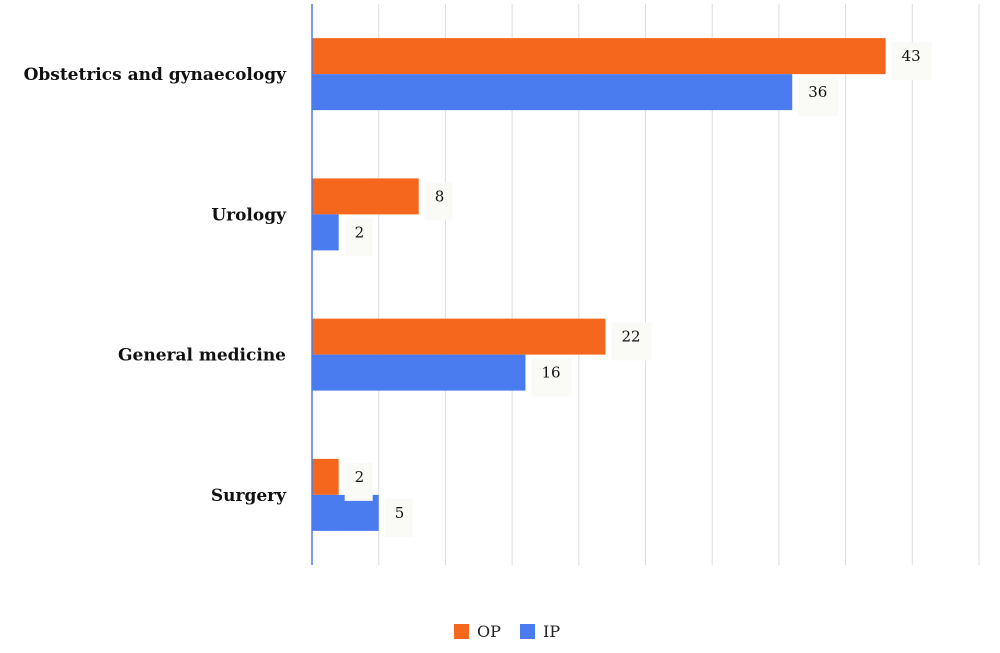 The image size is (1000, 653). What do you see at coordinates (440, 196) in the screenshot?
I see `data-label: 8` at bounding box center [440, 196].